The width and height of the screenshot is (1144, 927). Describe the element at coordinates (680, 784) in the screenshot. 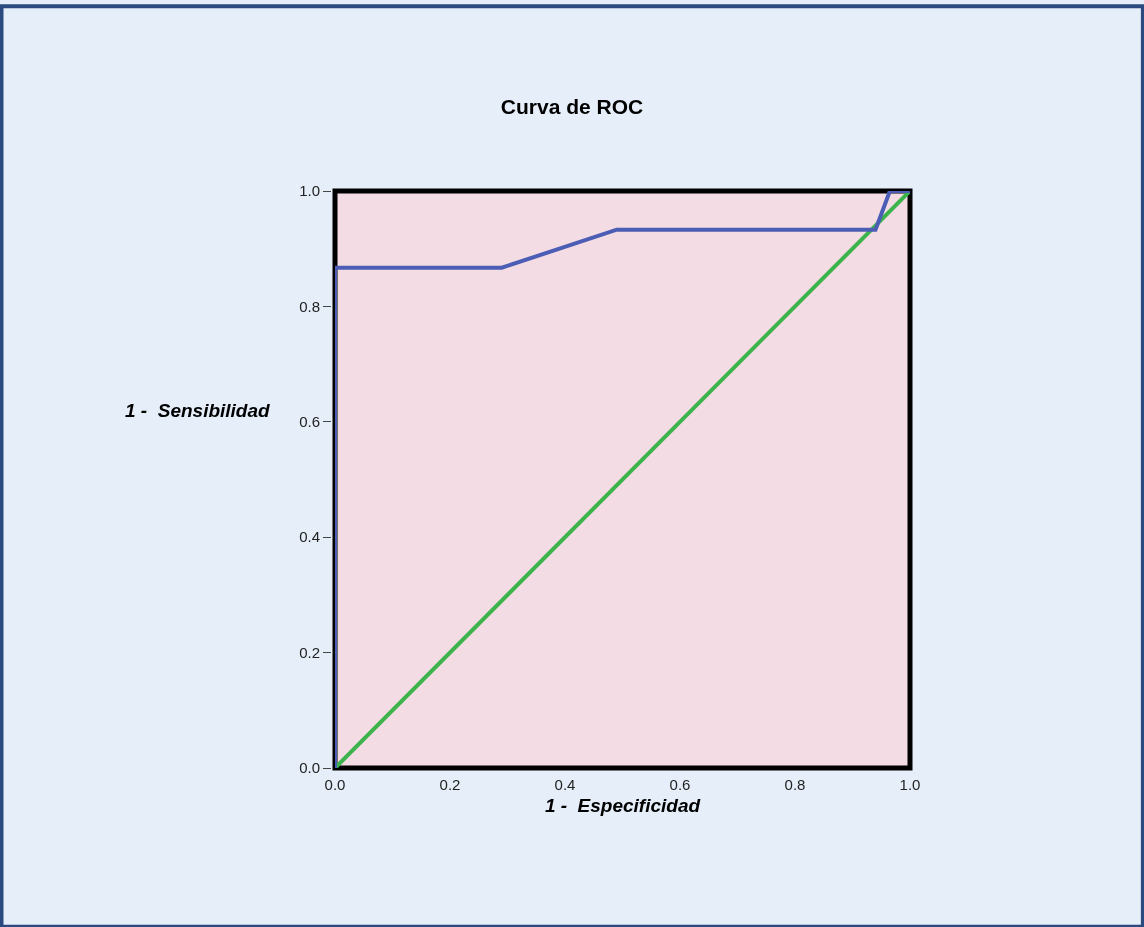

I see `x-tick-label: 0.6` at that location.